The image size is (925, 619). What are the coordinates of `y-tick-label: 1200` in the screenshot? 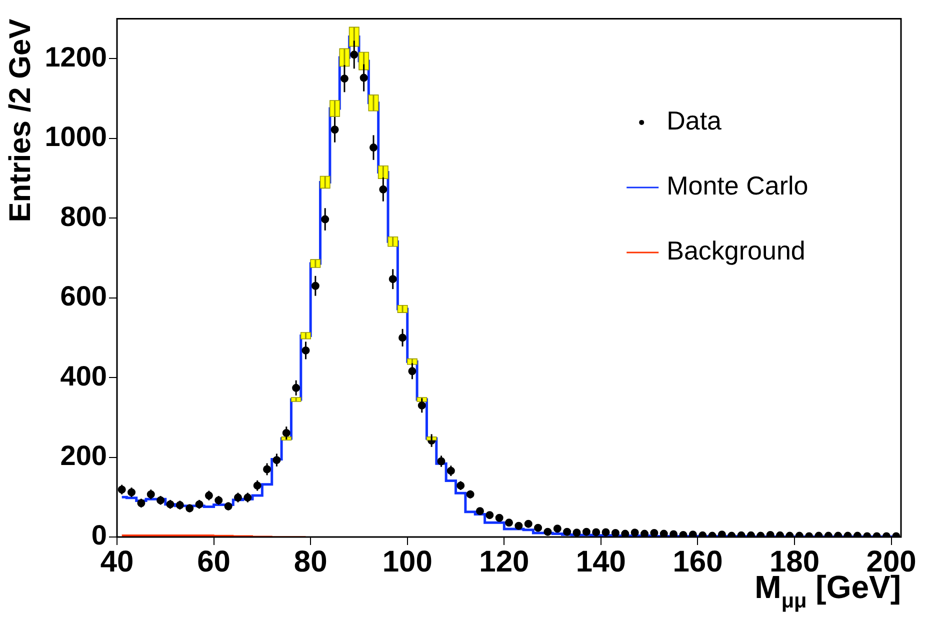 It's located at (75, 56).